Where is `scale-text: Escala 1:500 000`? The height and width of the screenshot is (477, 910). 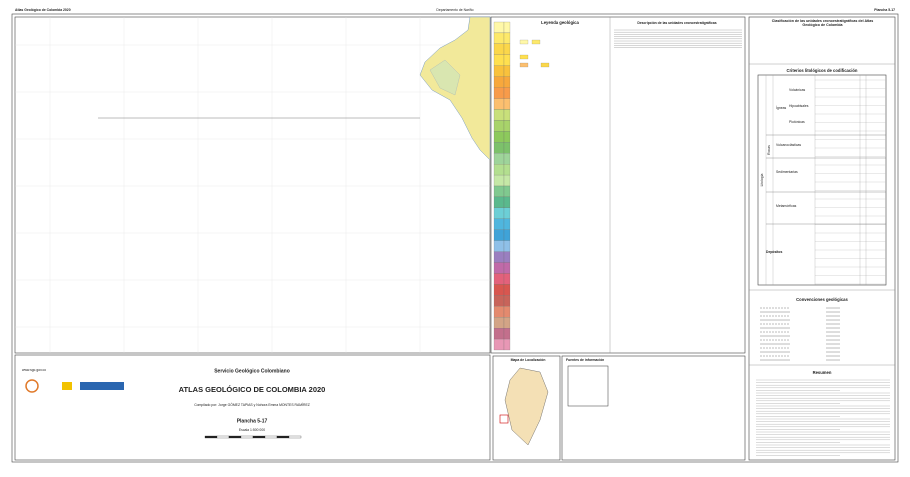
scale-text: Escala 1:500 000 is located at coordinates (252, 430).